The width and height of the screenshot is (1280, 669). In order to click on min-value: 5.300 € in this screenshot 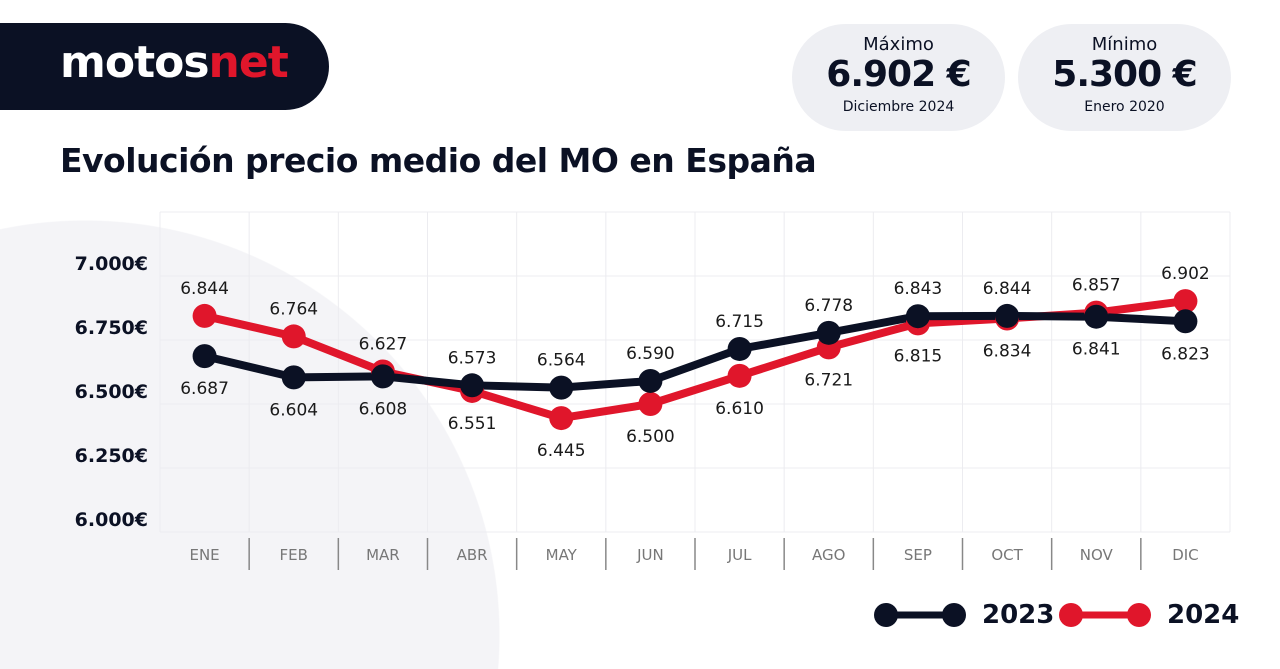, I will do `click(1124, 74)`.